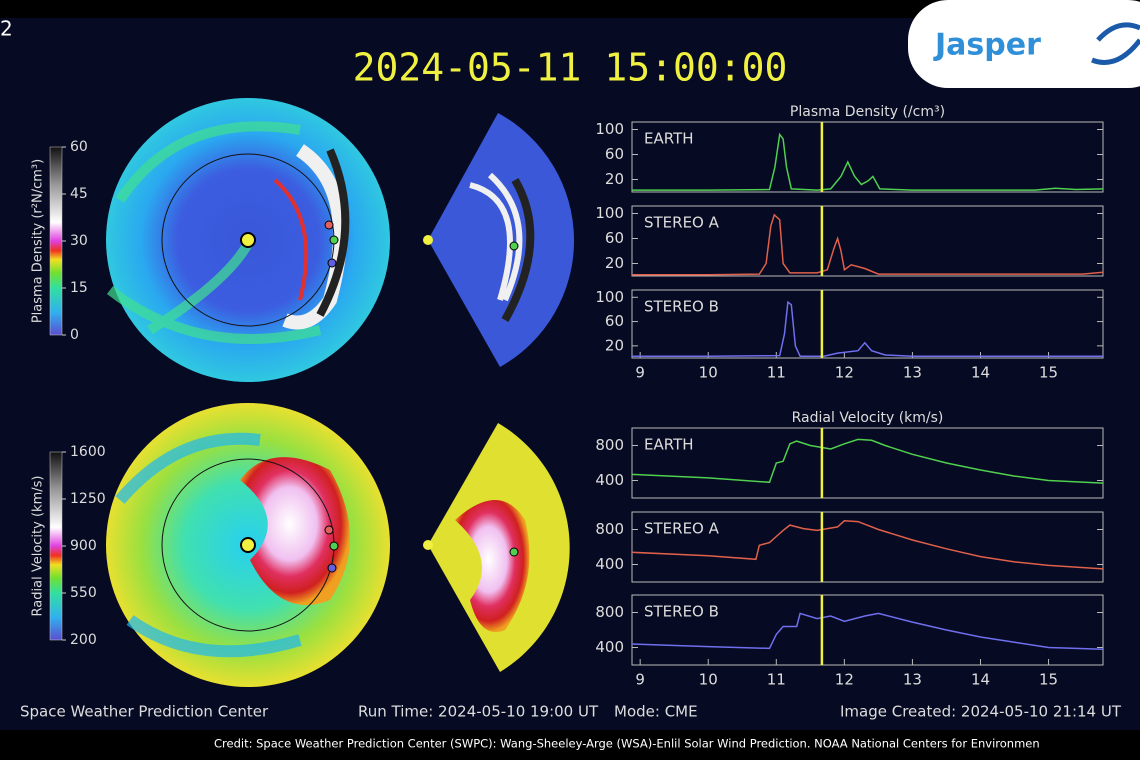  I want to click on logo-text: Jasper, so click(987, 45).